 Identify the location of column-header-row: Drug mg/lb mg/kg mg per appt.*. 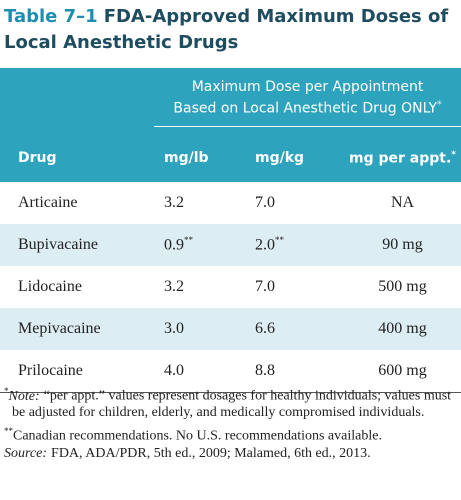
(230, 158).